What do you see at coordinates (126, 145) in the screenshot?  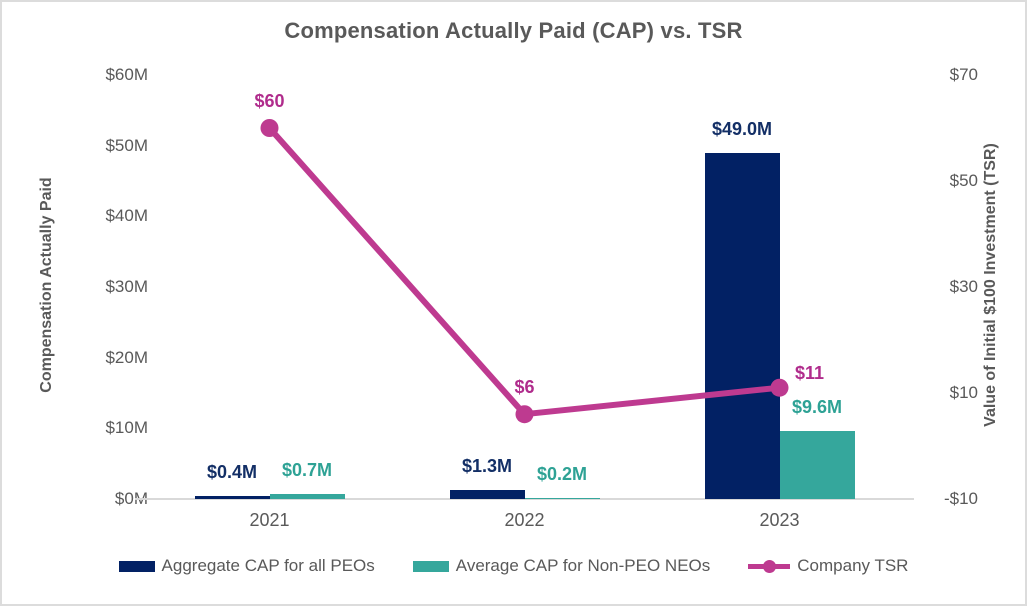 I see `left-axis-tick-label: $50M` at bounding box center [126, 145].